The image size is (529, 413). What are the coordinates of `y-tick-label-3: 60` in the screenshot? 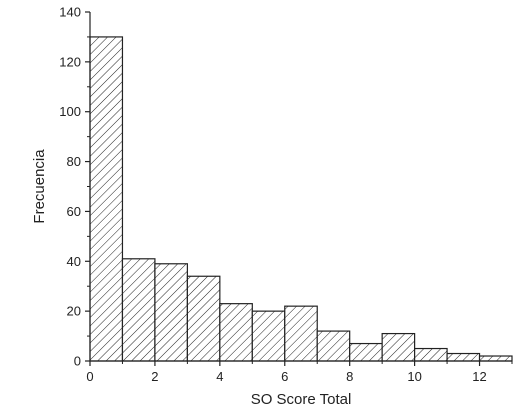 It's located at (74, 211).